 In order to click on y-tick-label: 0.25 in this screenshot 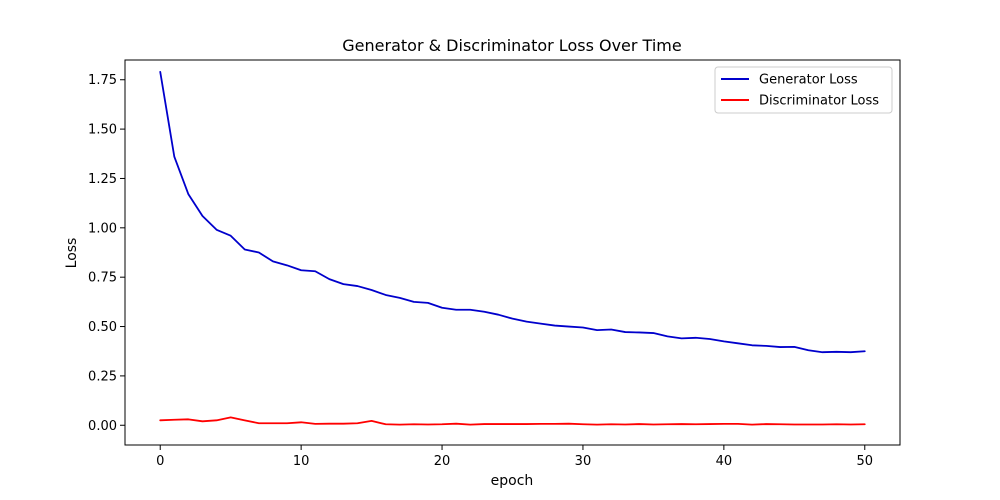, I will do `click(102, 376)`.